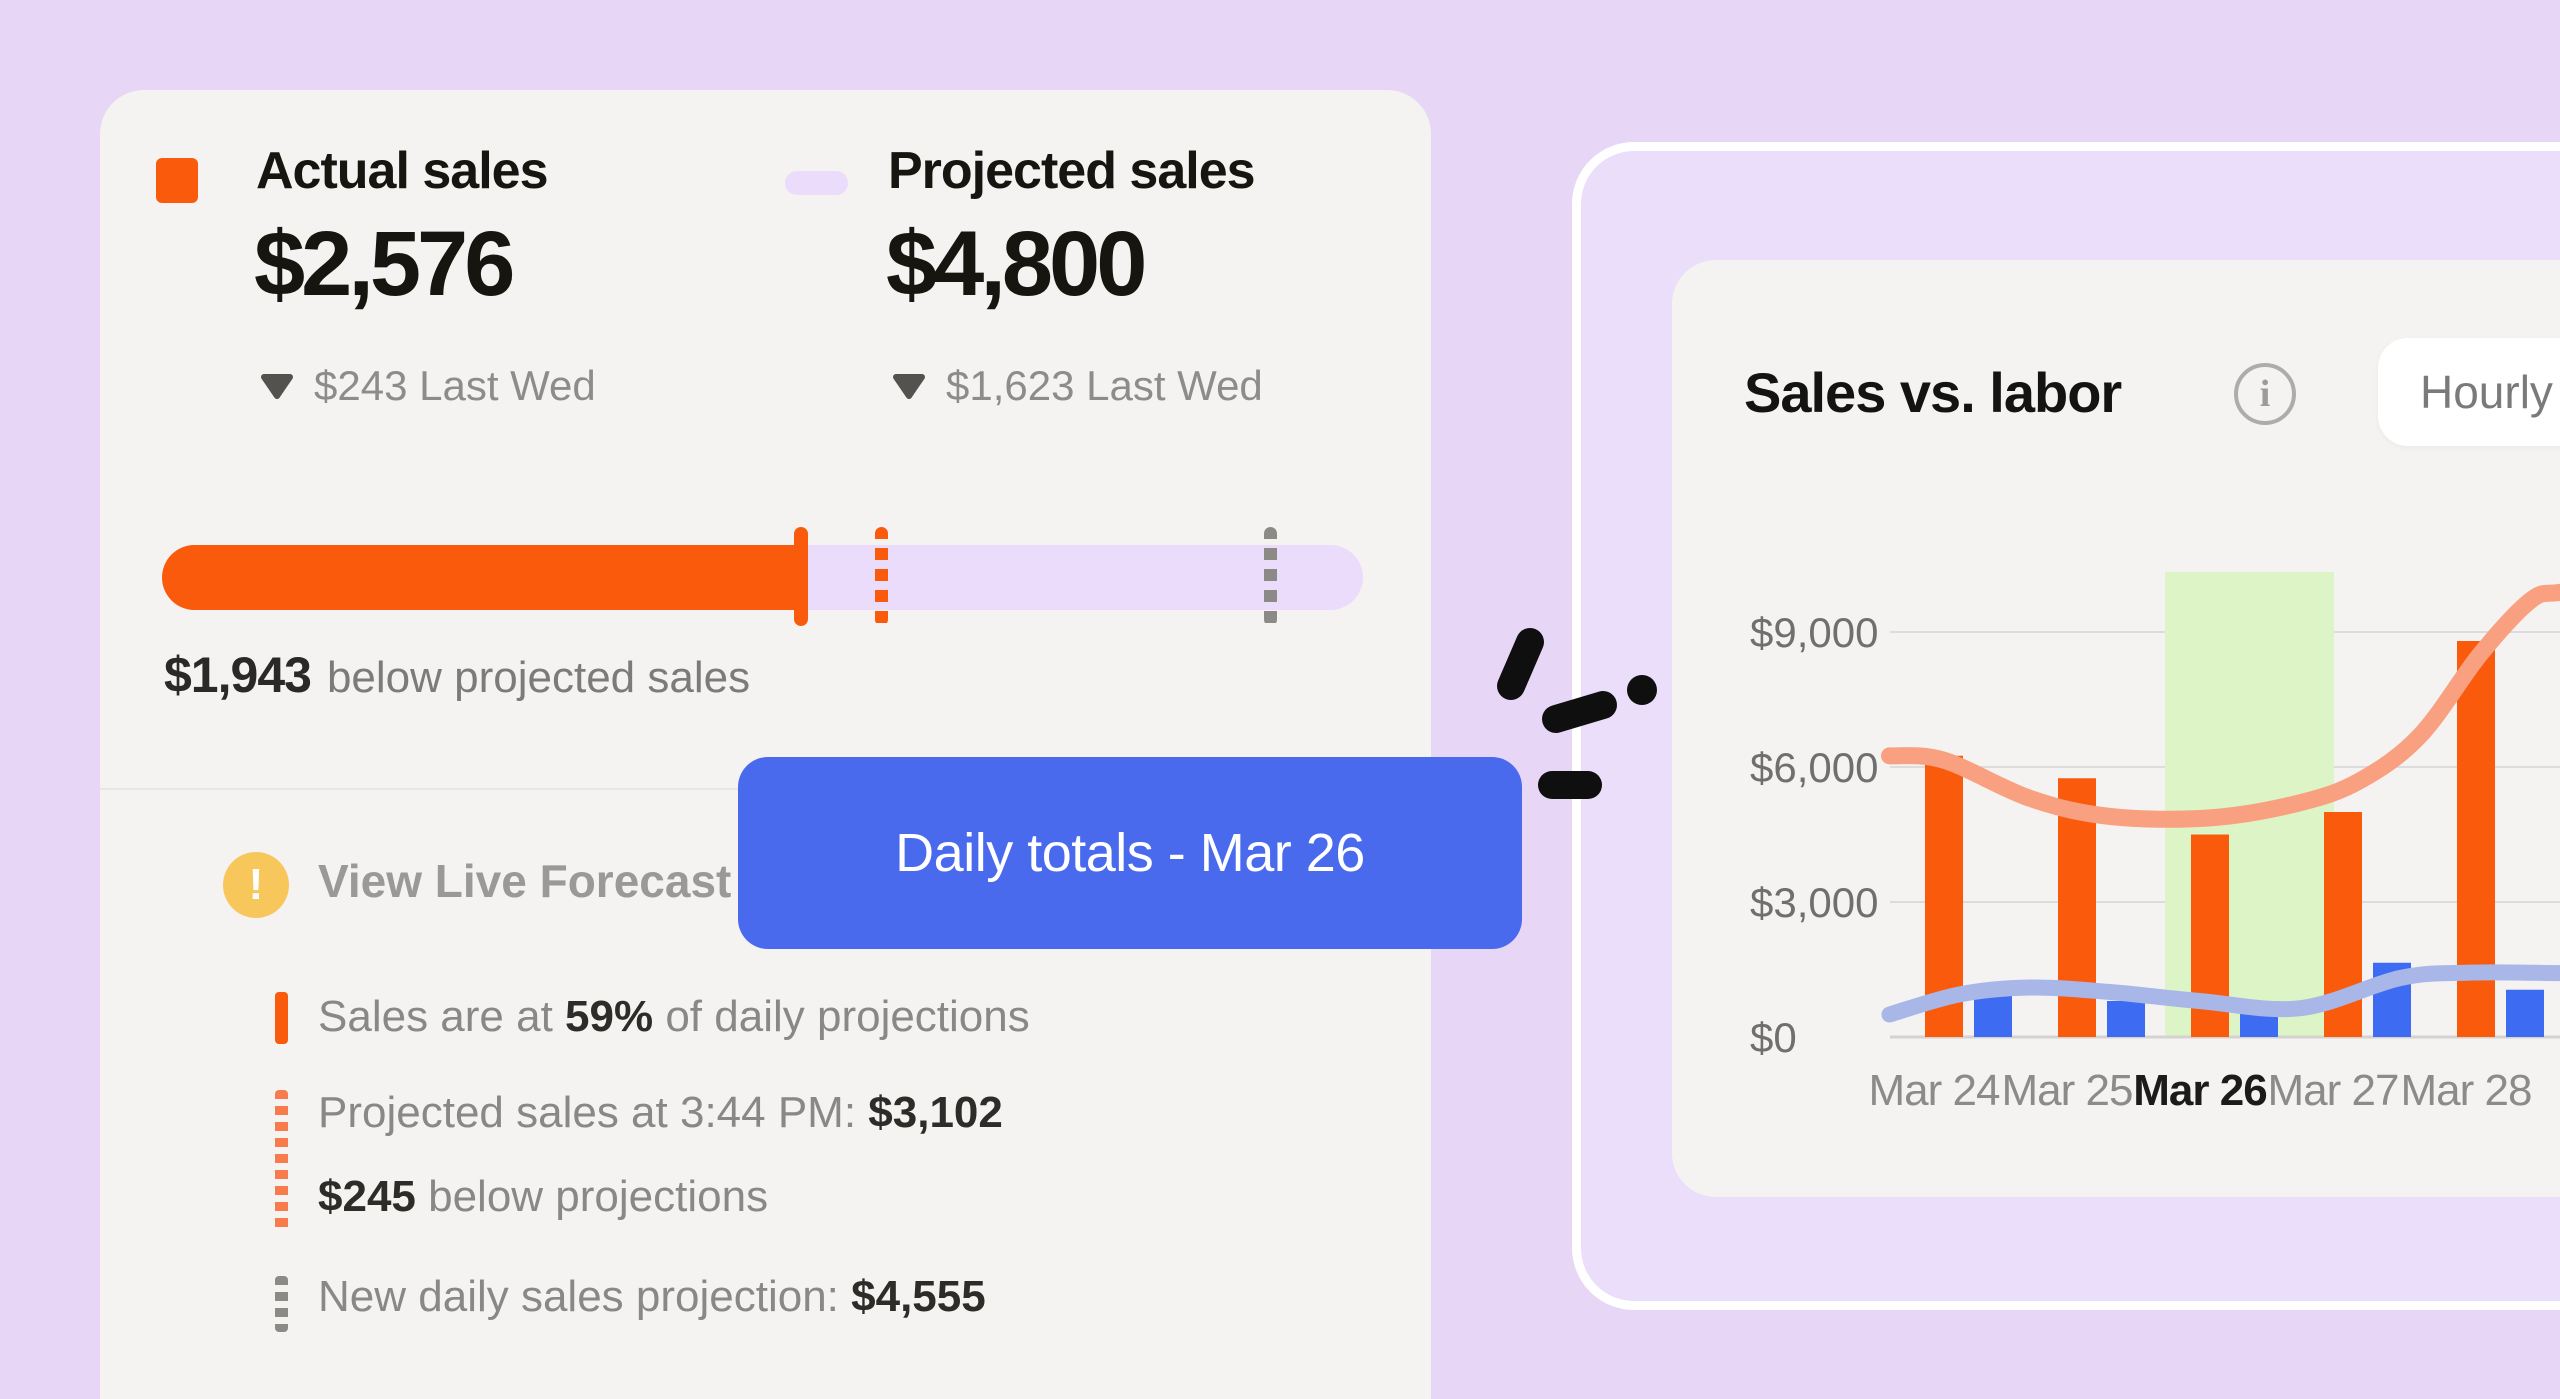 The width and height of the screenshot is (2560, 1399). Describe the element at coordinates (1577, 713) in the screenshot. I see `click-scribble-icon` at that location.